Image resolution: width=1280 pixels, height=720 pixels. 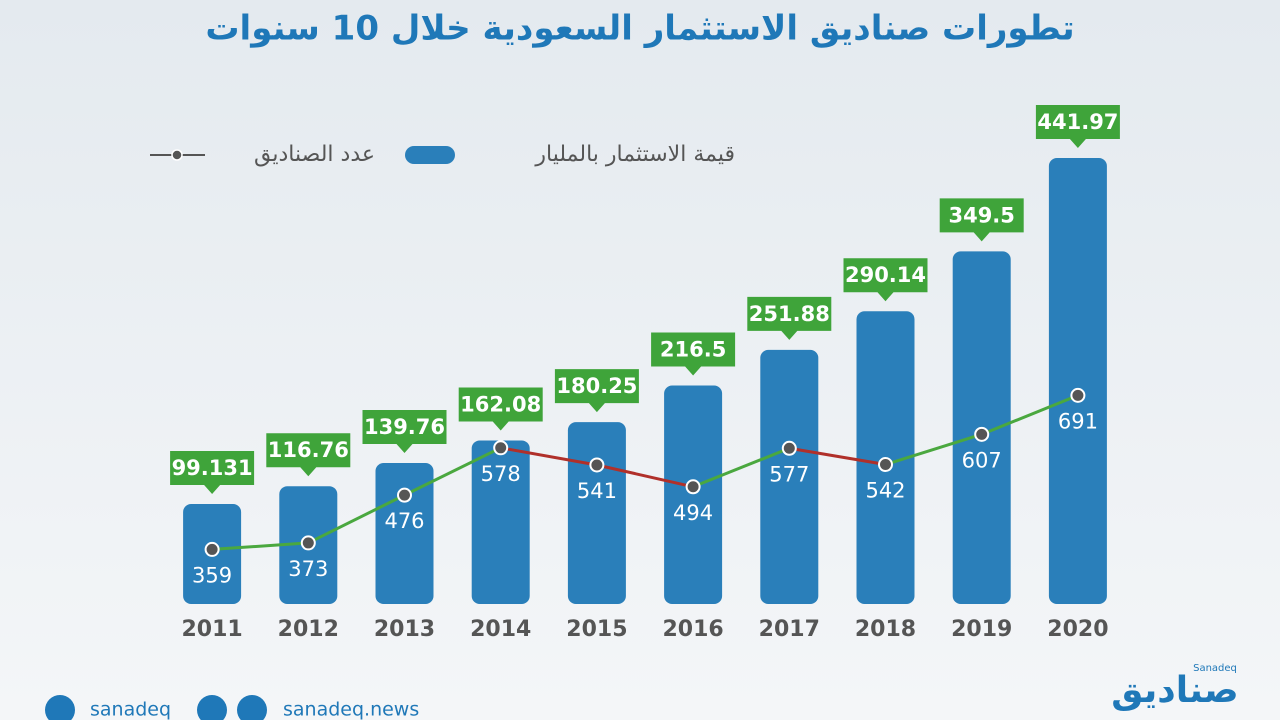 What do you see at coordinates (212, 707) in the screenshot?
I see `facebook-icon` at bounding box center [212, 707].